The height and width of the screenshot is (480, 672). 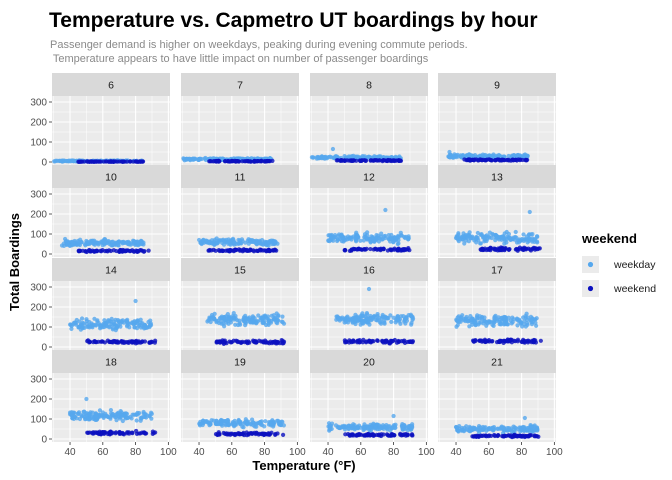 I want to click on x-axis-title: Temperature (°F), so click(x=303, y=465).